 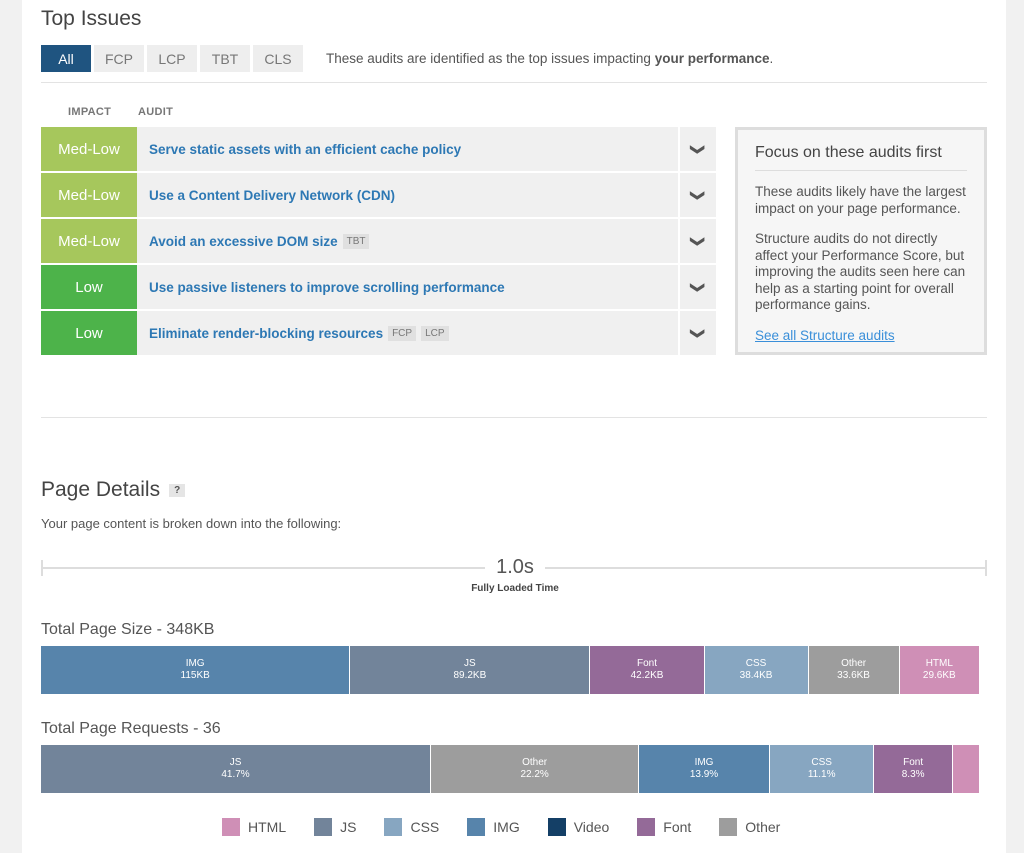 I want to click on page-requests-title: Total Page Requests - 36, so click(x=131, y=728).